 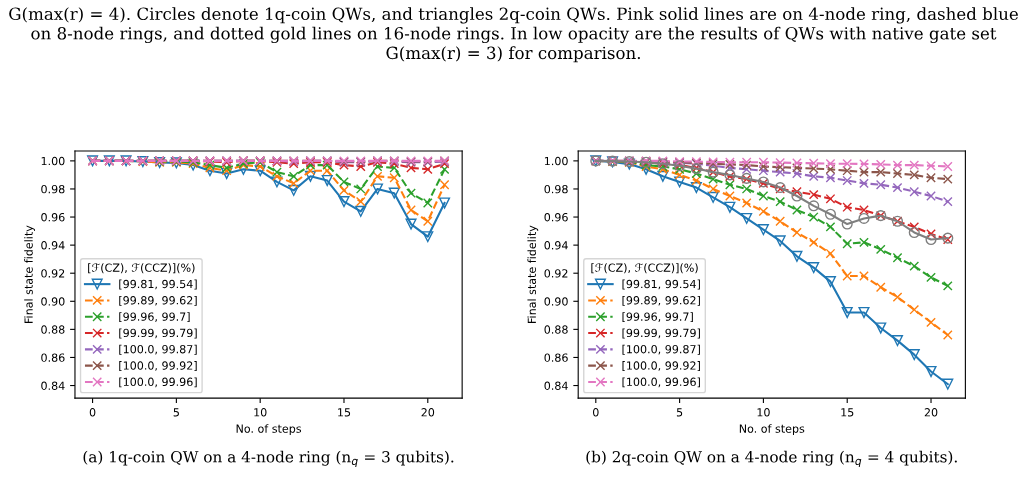 What do you see at coordinates (771, 459) in the screenshot?
I see `text: (b) 2q-coin QW on a 4-node ring (n$_{q}$ = 4 qubits).` at bounding box center [771, 459].